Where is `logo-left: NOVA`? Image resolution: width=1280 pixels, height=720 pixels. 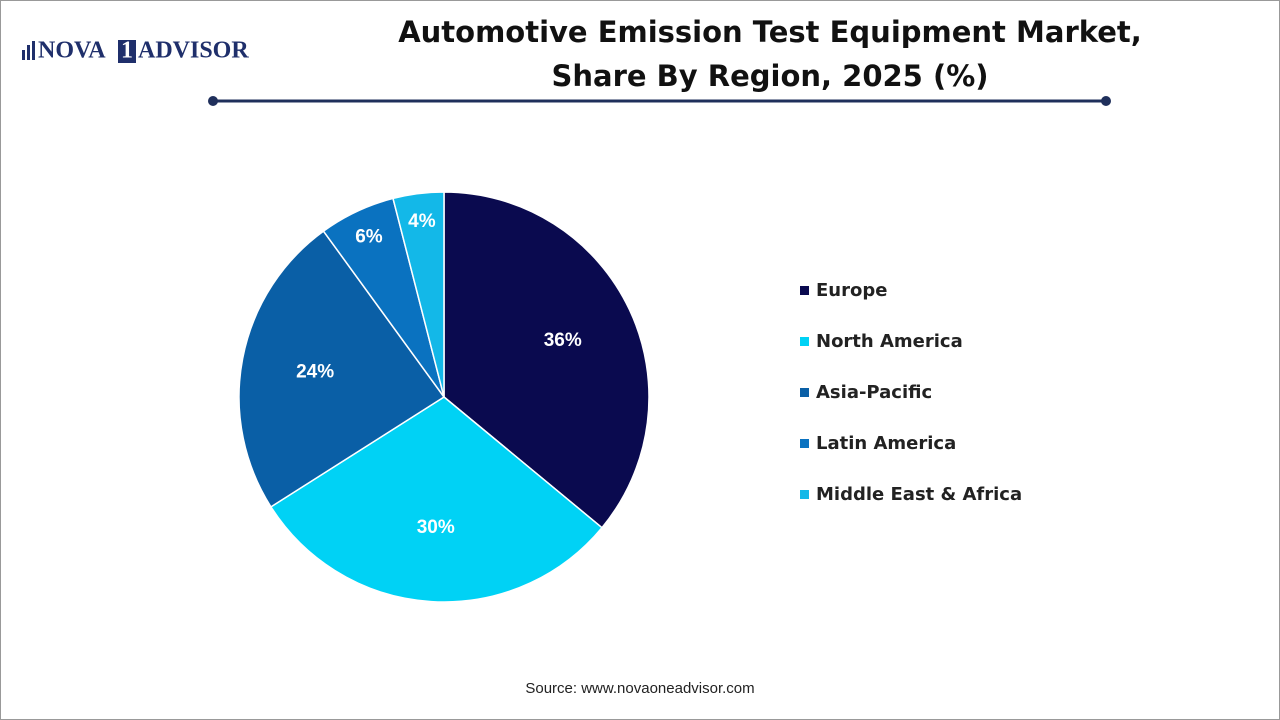
logo-left: NOVA is located at coordinates (72, 51).